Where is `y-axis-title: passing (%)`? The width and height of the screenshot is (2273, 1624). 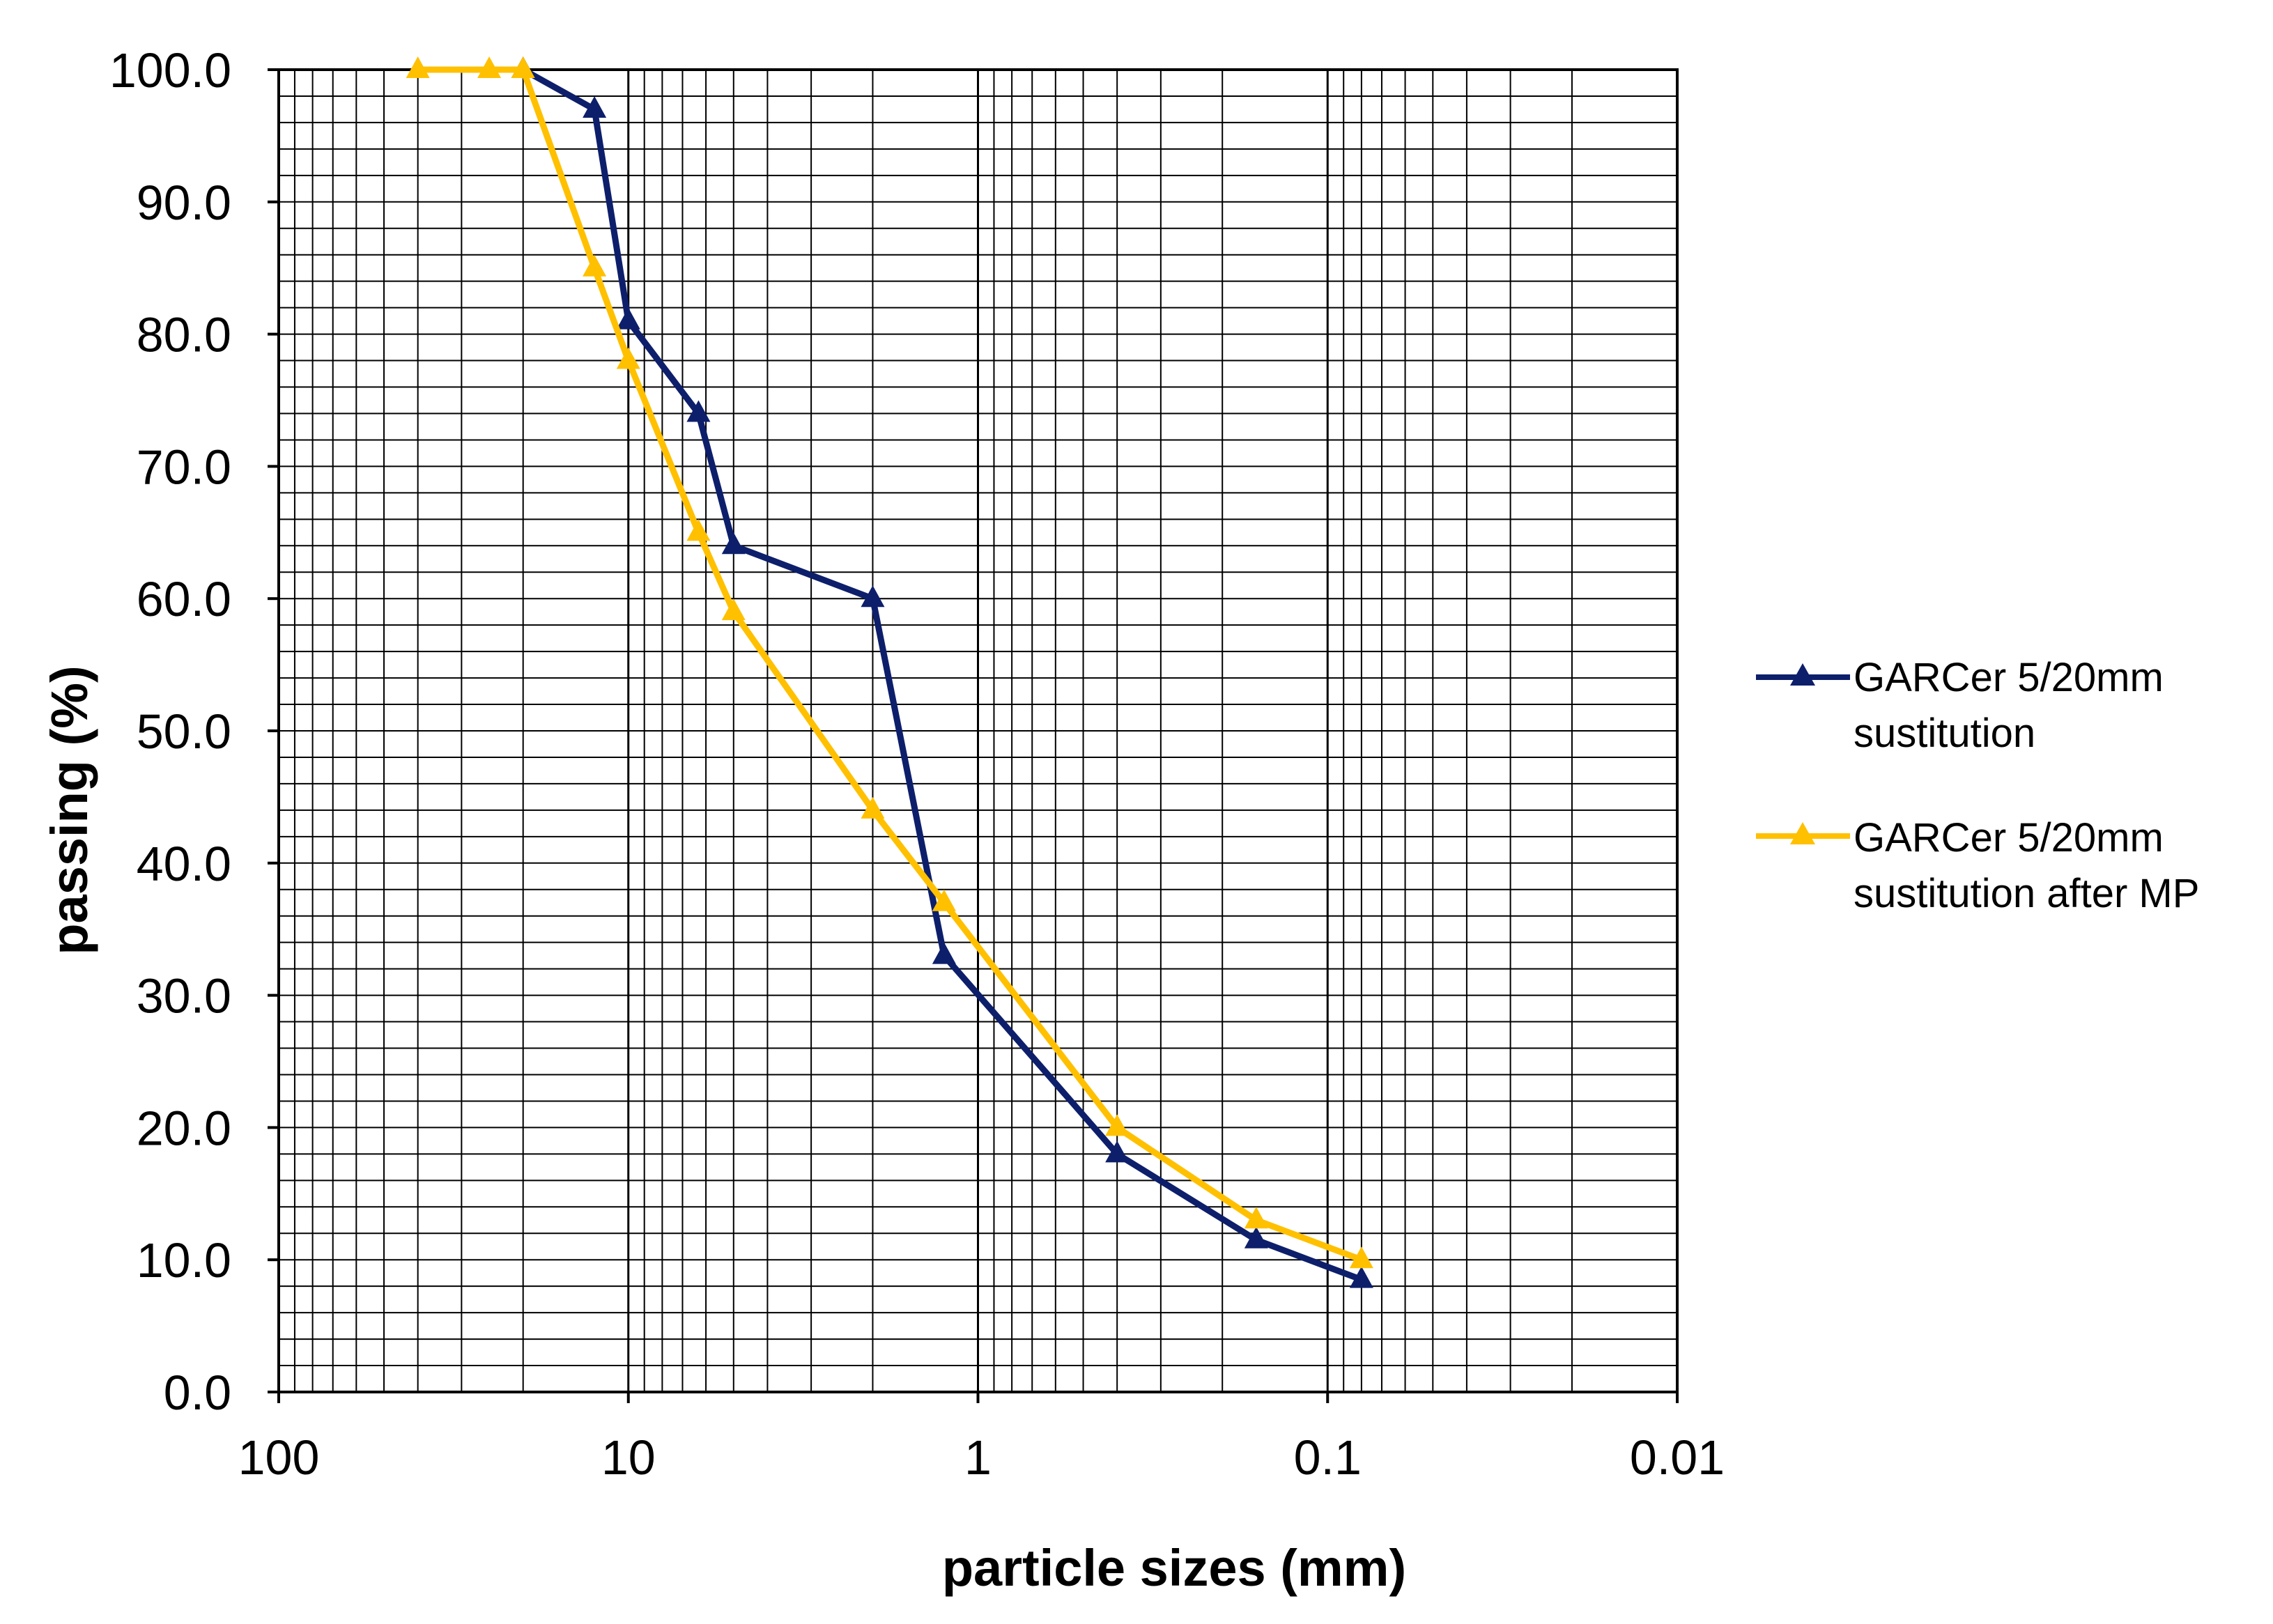 y-axis-title: passing (%) is located at coordinates (69, 809).